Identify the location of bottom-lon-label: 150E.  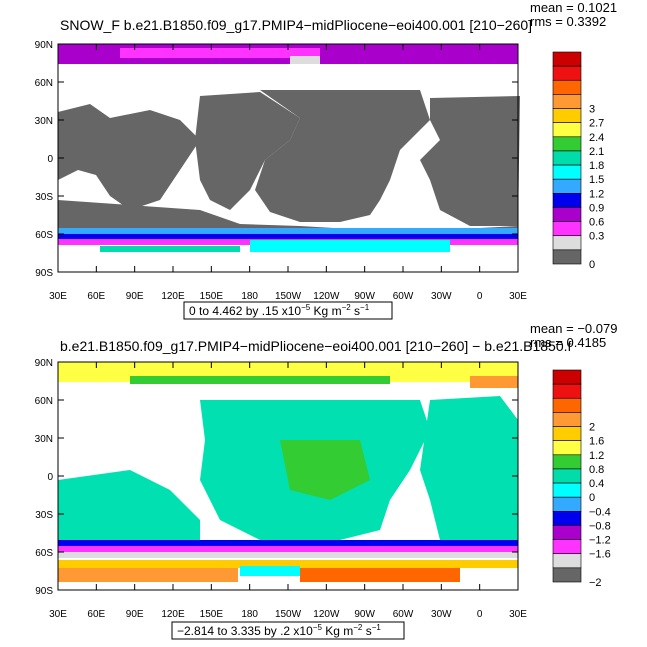
(212, 614).